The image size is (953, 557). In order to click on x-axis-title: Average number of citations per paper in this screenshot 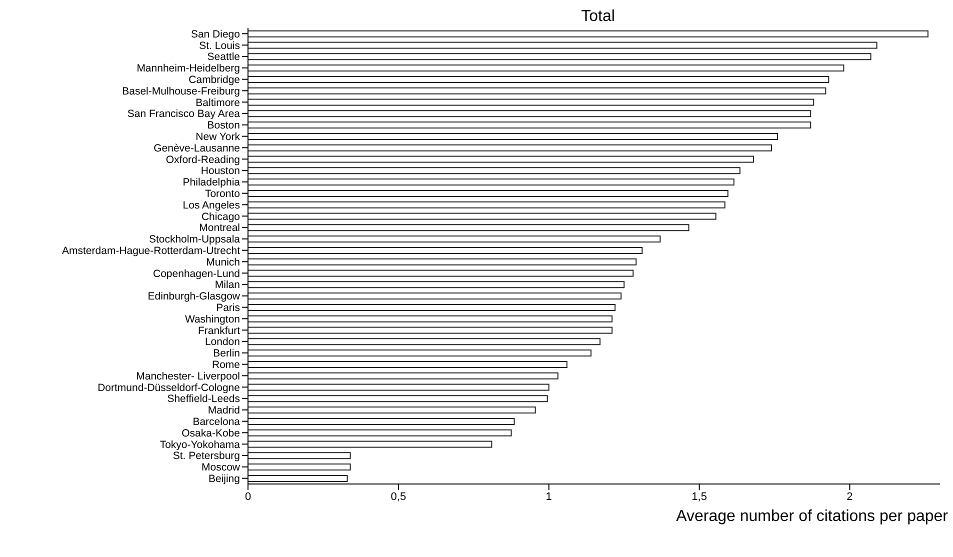, I will do `click(811, 517)`.